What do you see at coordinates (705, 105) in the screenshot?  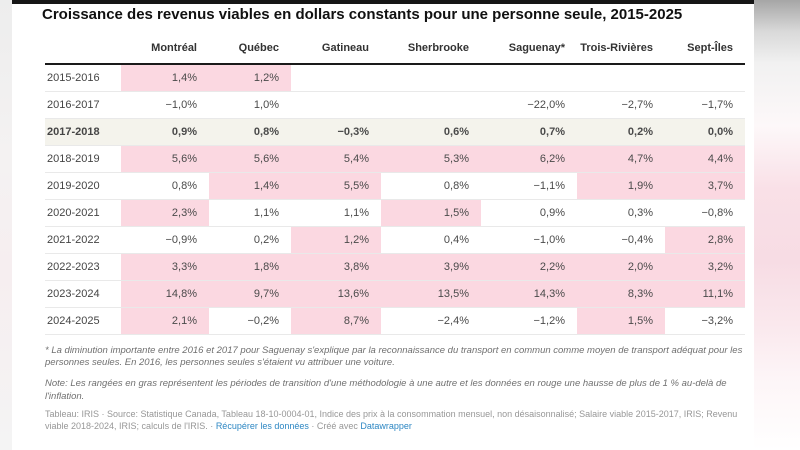 I see `value-cell: −1,7%` at bounding box center [705, 105].